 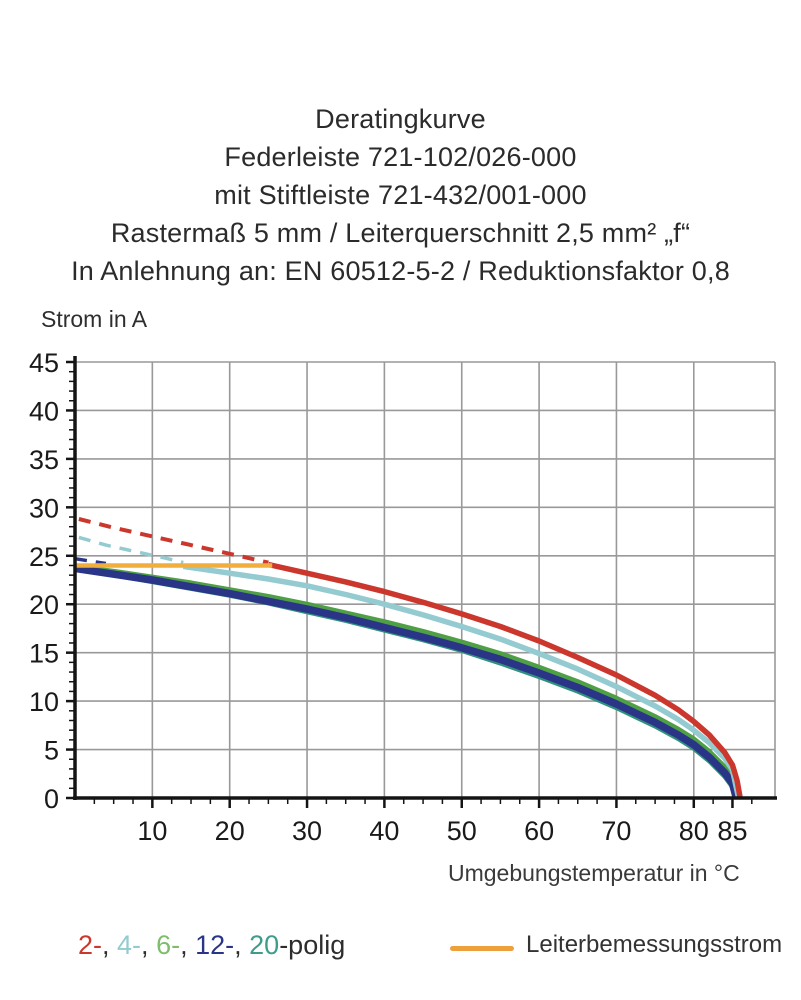 What do you see at coordinates (462, 831) in the screenshot?
I see `x-tick-label: 50` at bounding box center [462, 831].